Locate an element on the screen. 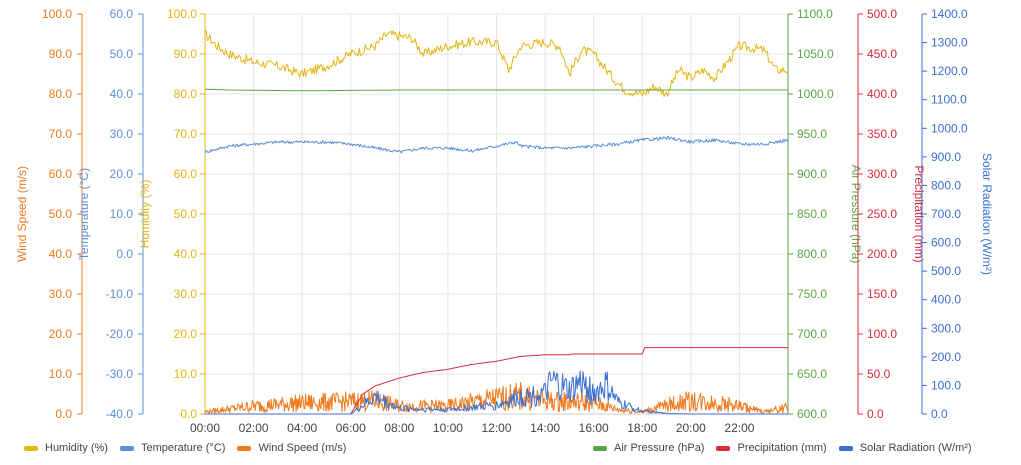 Image resolution: width=1021 pixels, height=465 pixels. humidity-tick-label: 100.0 is located at coordinates (182, 14).